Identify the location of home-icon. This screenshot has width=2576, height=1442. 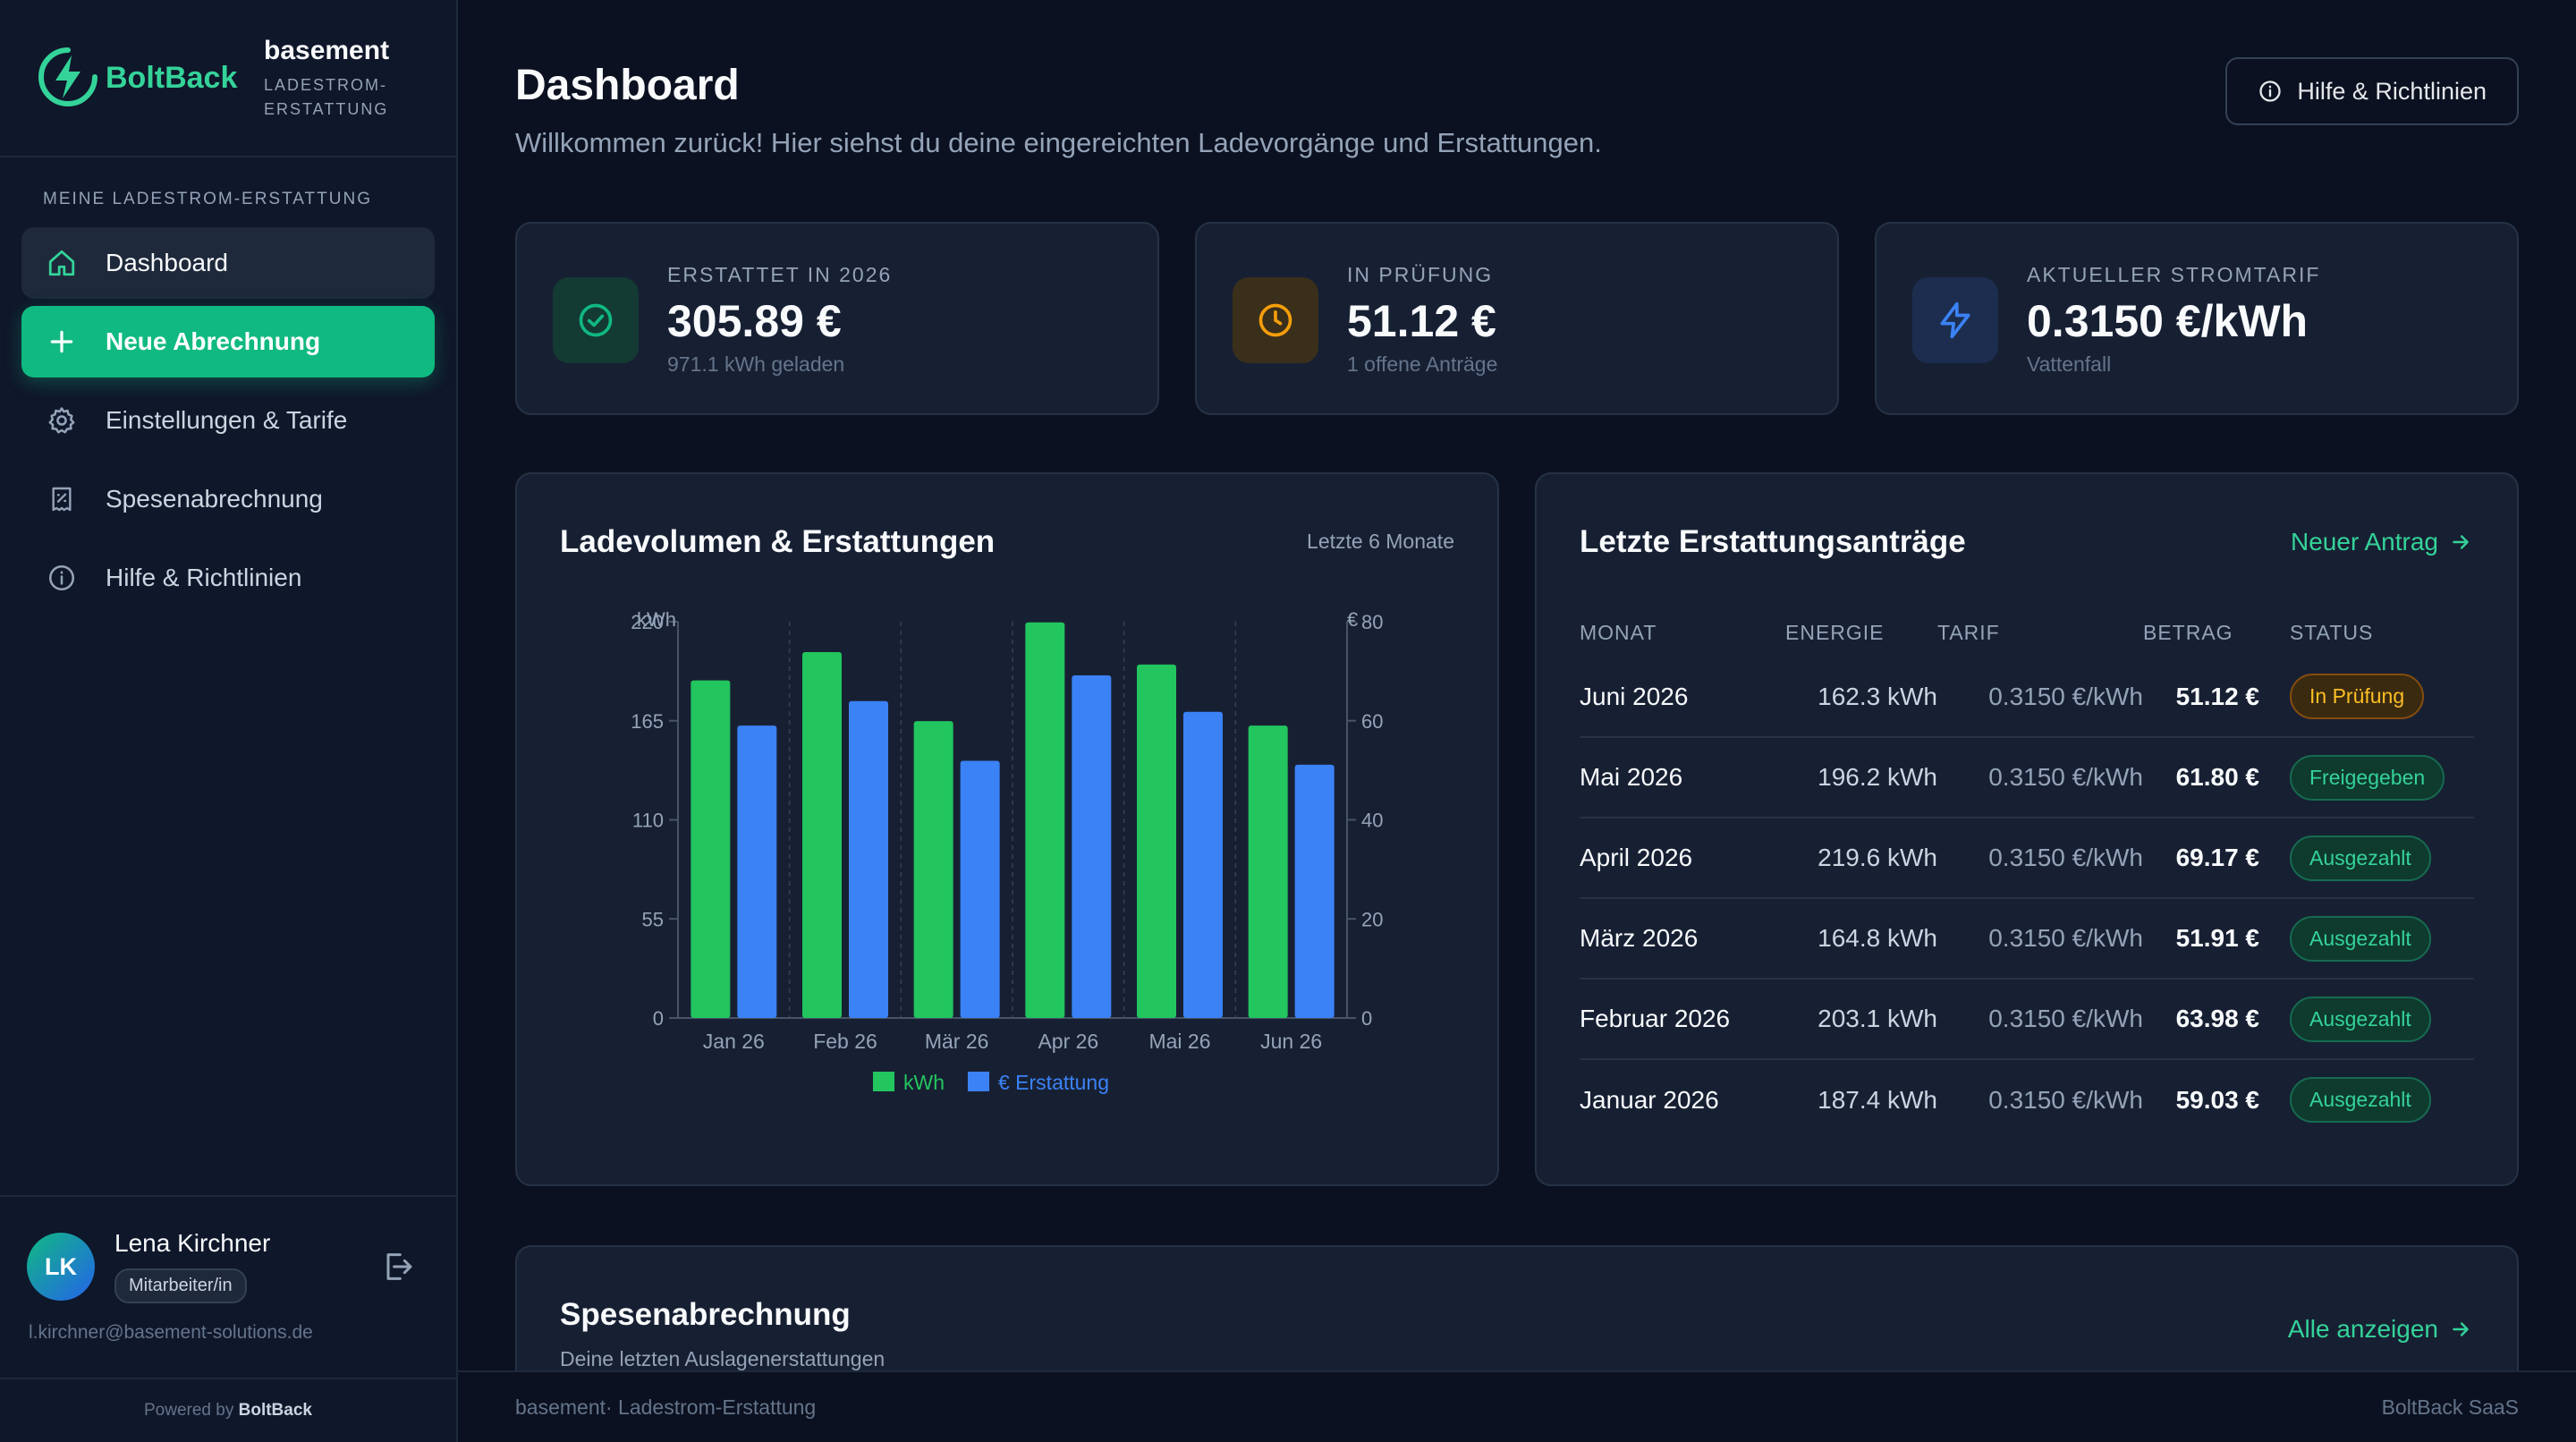
(62, 263).